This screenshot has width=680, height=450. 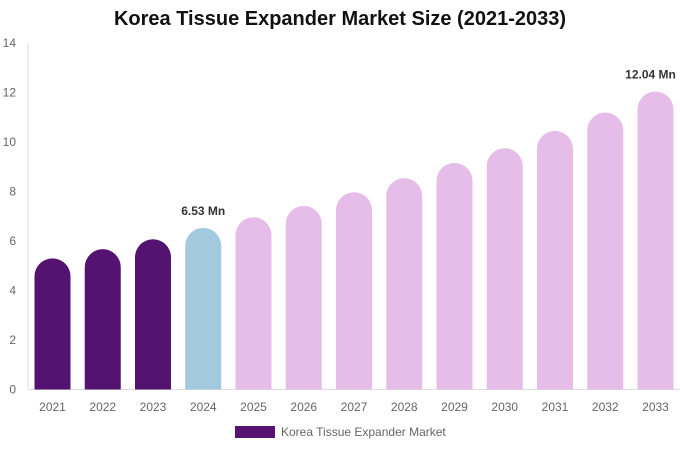 What do you see at coordinates (12, 291) in the screenshot?
I see `y-tick-label: 4` at bounding box center [12, 291].